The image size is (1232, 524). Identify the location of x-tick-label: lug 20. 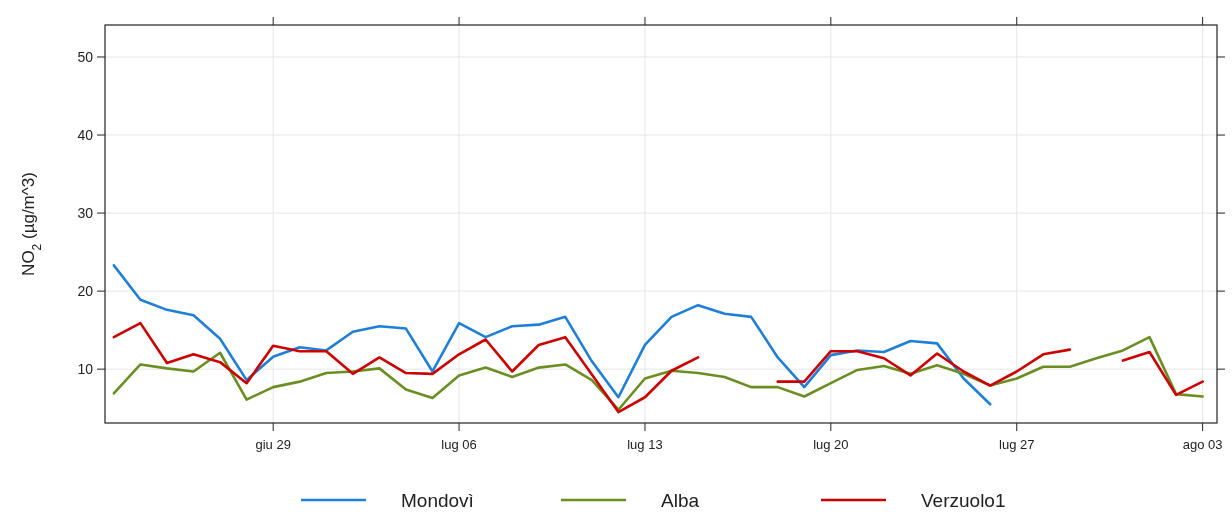
(831, 444).